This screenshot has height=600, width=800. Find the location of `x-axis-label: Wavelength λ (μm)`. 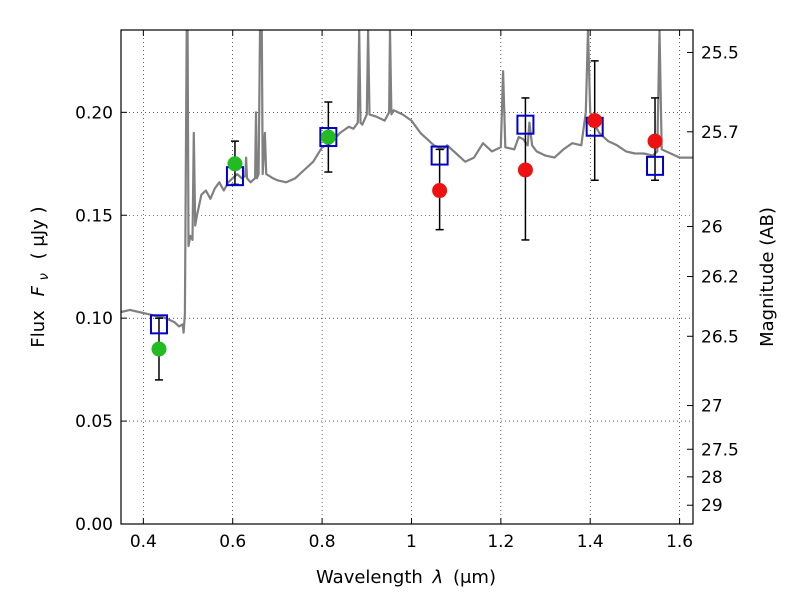

x-axis-label: Wavelength λ (μm) is located at coordinates (406, 577).